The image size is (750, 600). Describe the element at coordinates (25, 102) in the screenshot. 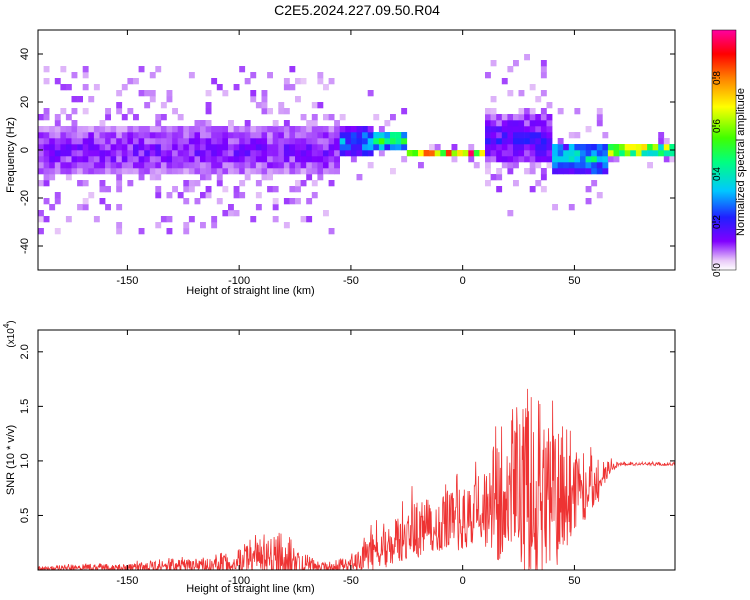

I see `spectrogram-y-tick-label: 20` at that location.